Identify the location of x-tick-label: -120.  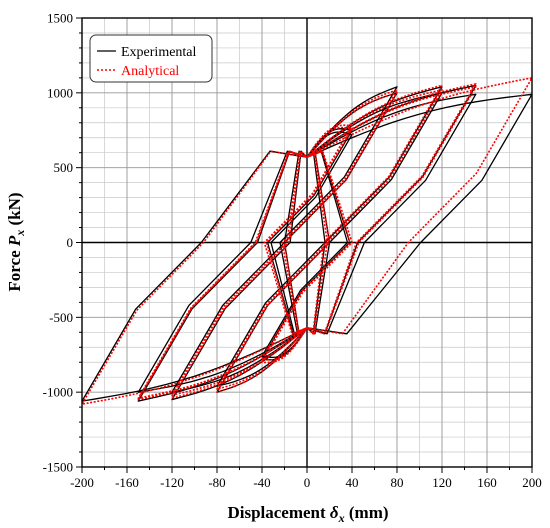
(172, 482).